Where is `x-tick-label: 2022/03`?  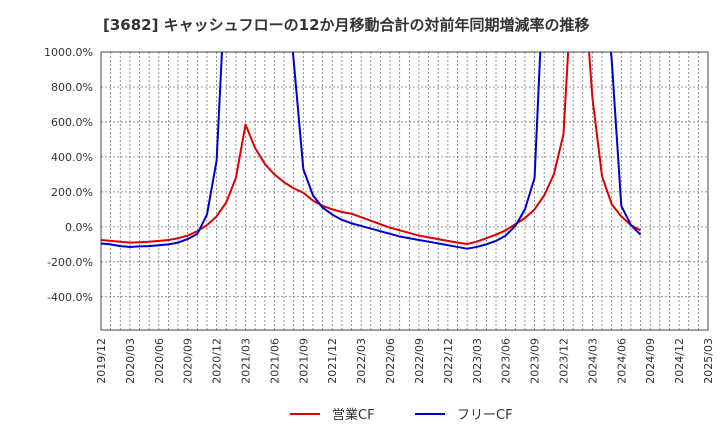
x-tick-label: 2022/03 is located at coordinates (361, 361).